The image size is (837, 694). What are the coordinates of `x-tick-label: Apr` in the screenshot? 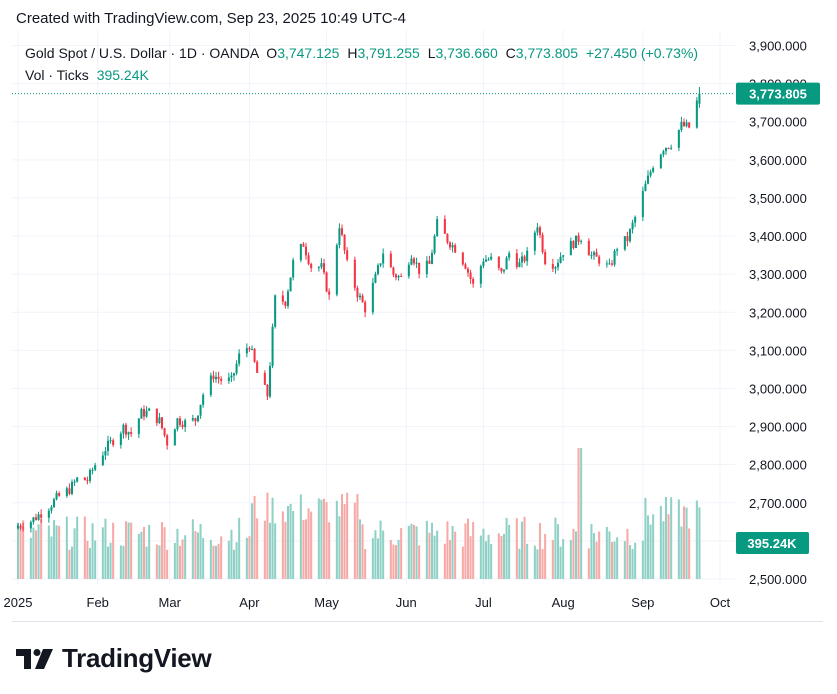 It's located at (249, 602).